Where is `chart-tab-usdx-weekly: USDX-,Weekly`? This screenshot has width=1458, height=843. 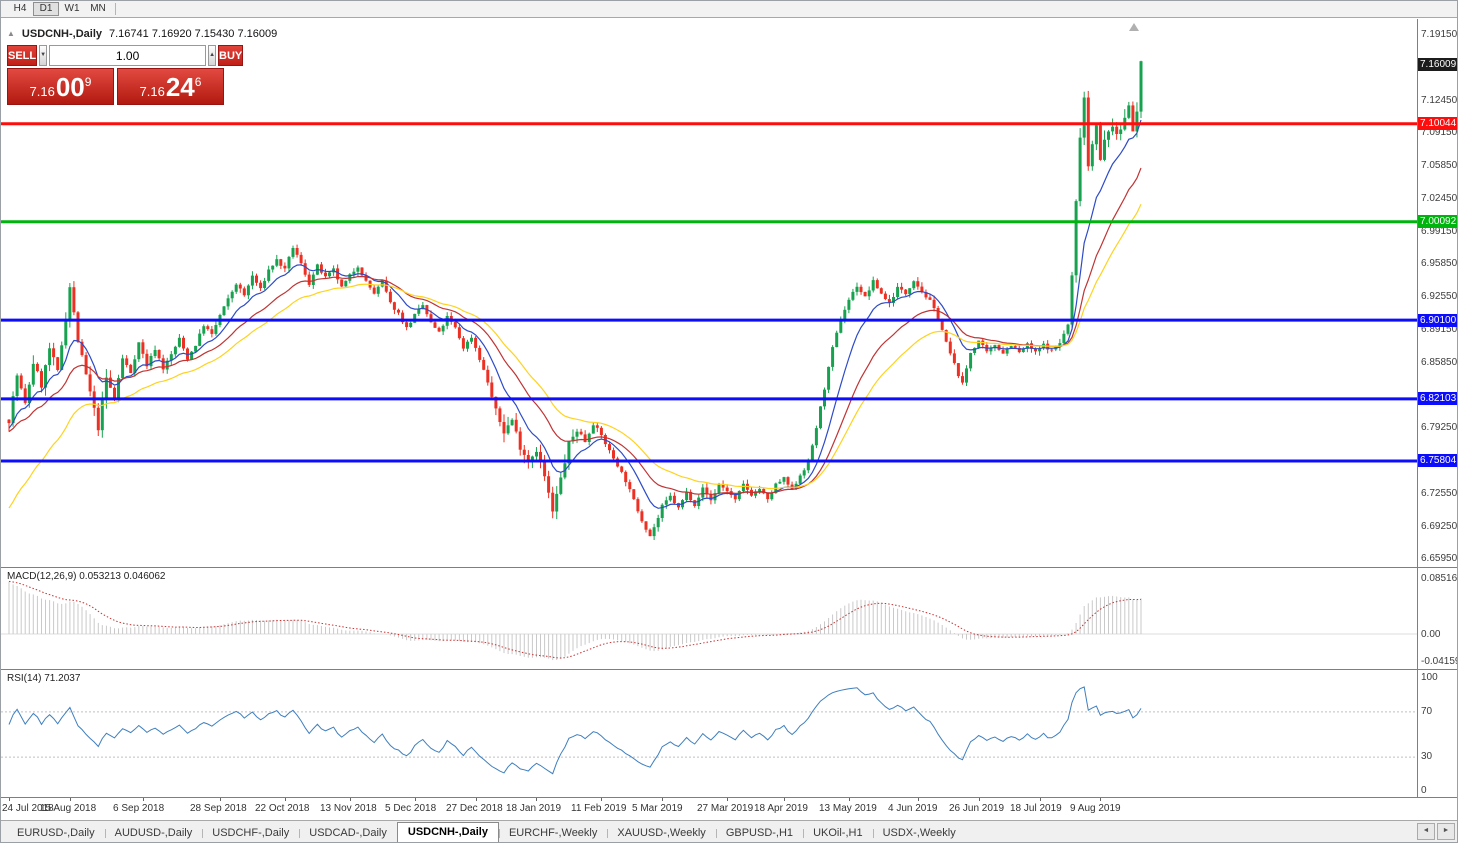 chart-tab-usdx-weekly: USDX-,Weekly is located at coordinates (919, 833).